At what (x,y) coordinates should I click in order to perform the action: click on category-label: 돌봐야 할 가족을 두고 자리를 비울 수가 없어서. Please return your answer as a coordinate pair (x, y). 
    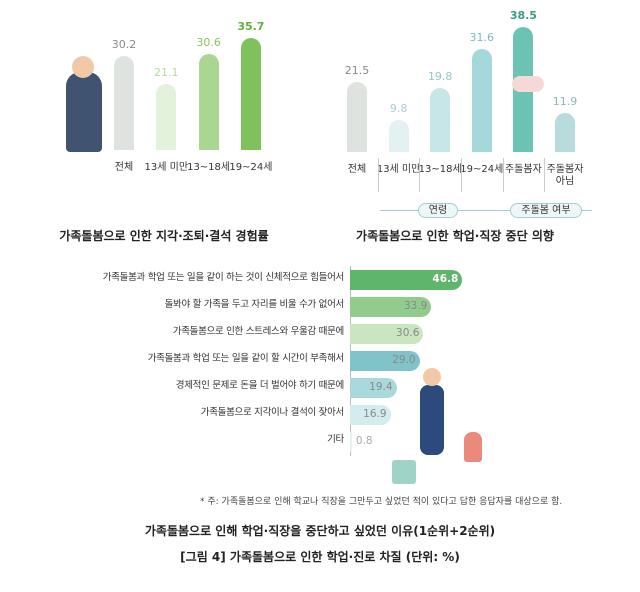
    Looking at the image, I should click on (254, 304).